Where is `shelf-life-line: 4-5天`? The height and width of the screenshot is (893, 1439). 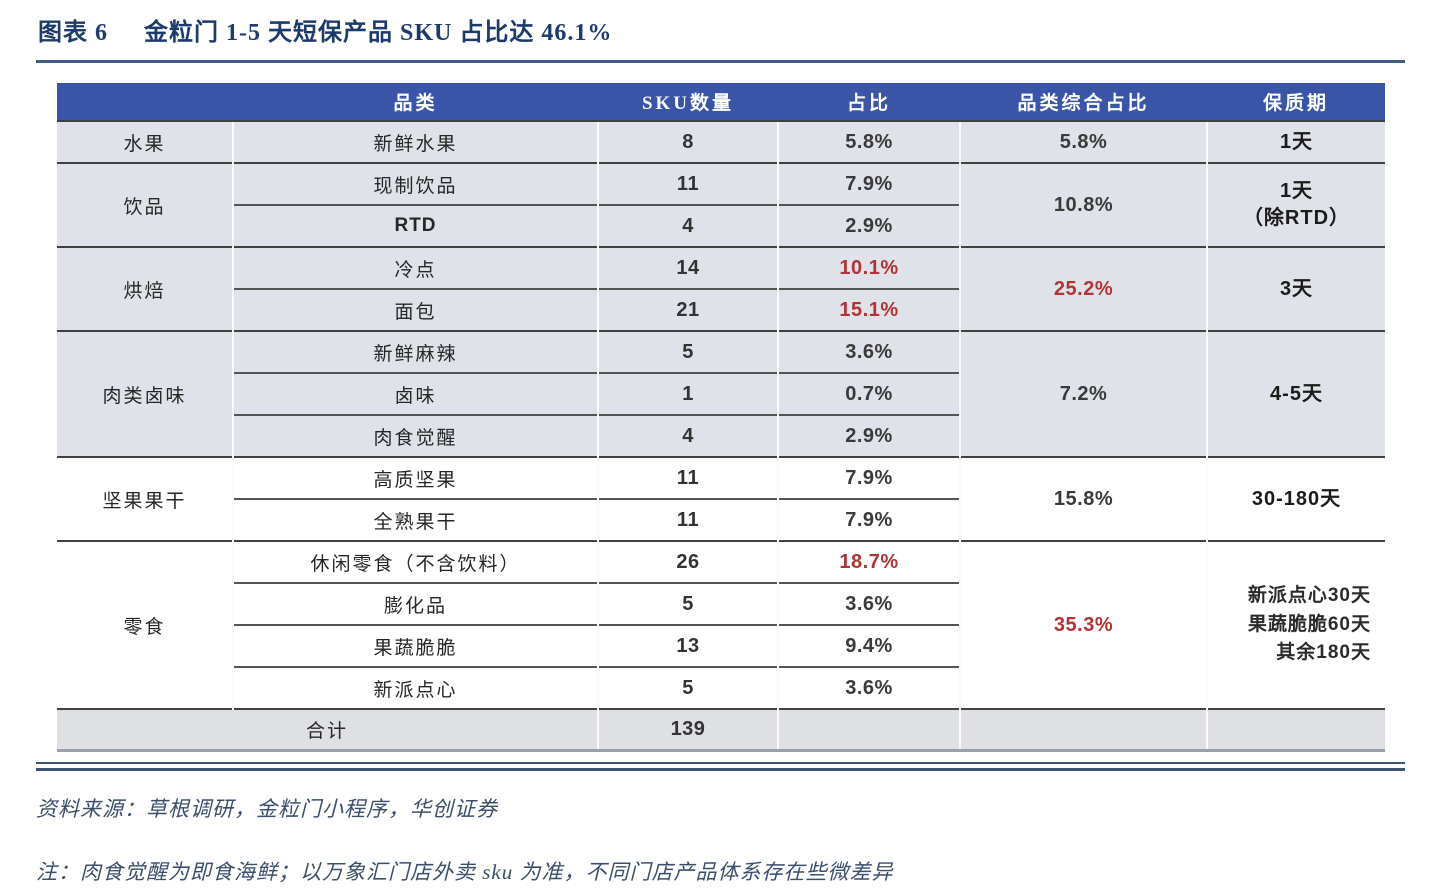
shelf-life-line: 4-5天 is located at coordinates (1296, 393).